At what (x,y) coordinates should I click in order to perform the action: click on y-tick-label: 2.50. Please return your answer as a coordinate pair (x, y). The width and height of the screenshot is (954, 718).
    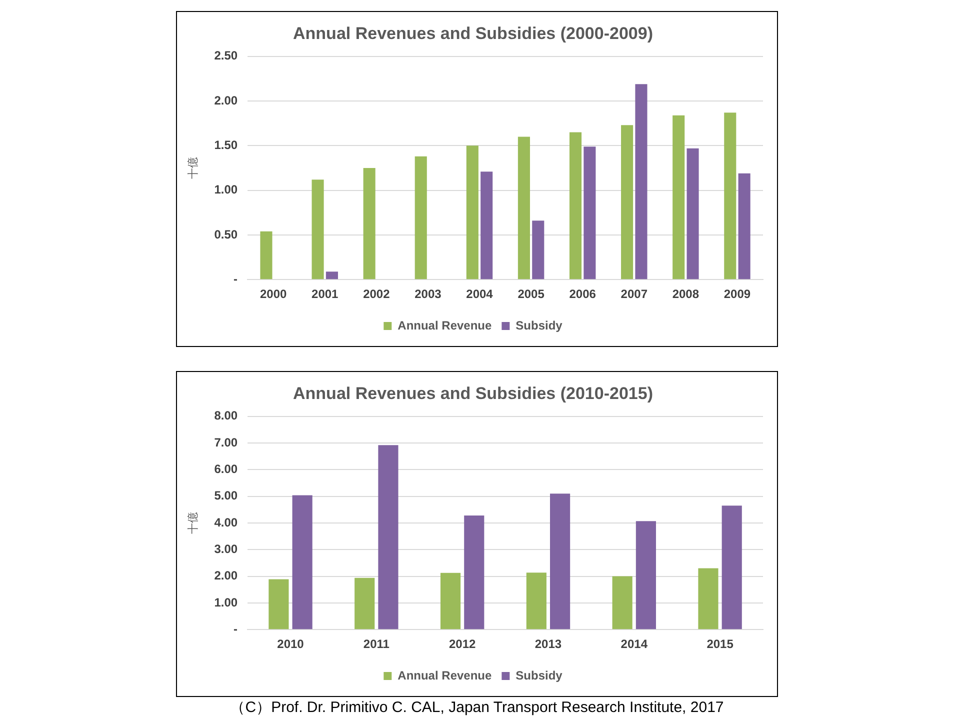
    Looking at the image, I should click on (226, 55).